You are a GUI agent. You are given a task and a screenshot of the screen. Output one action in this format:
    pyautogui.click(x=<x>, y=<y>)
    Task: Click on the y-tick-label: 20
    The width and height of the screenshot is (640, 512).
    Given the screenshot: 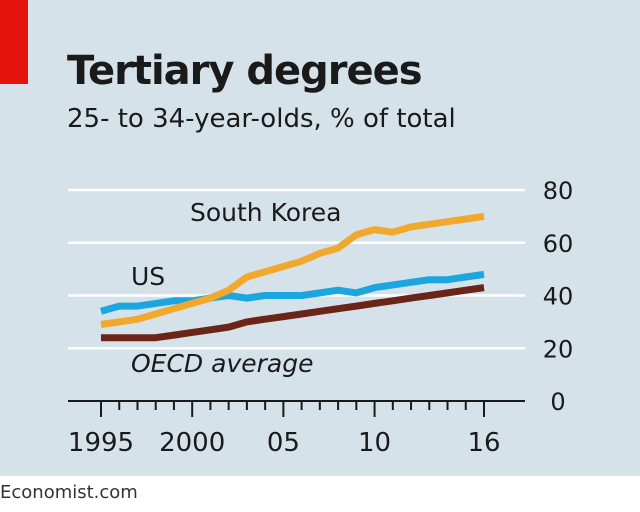 What is the action you would take?
    pyautogui.click(x=558, y=349)
    